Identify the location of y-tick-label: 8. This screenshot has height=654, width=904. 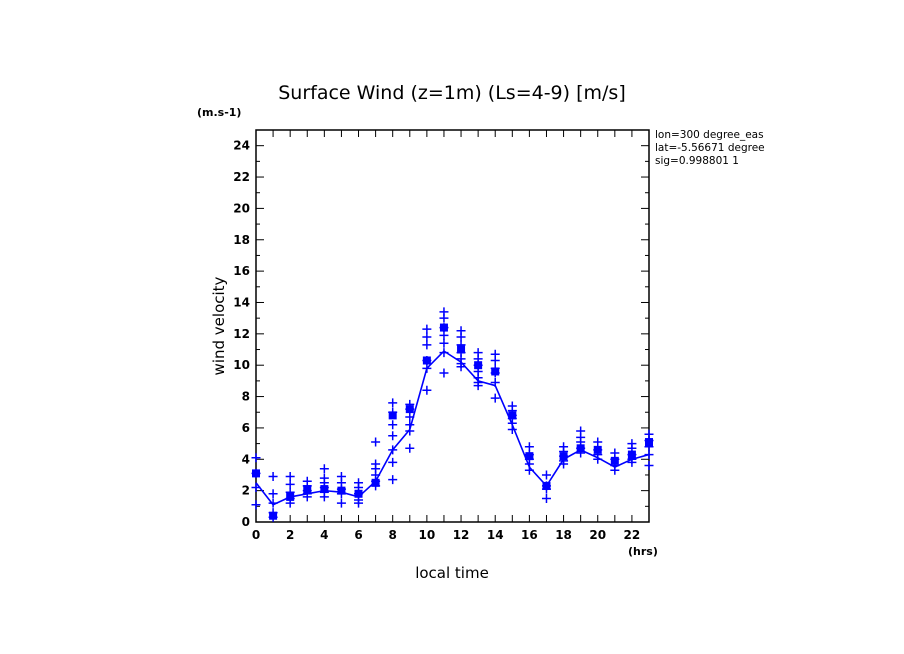
(246, 397).